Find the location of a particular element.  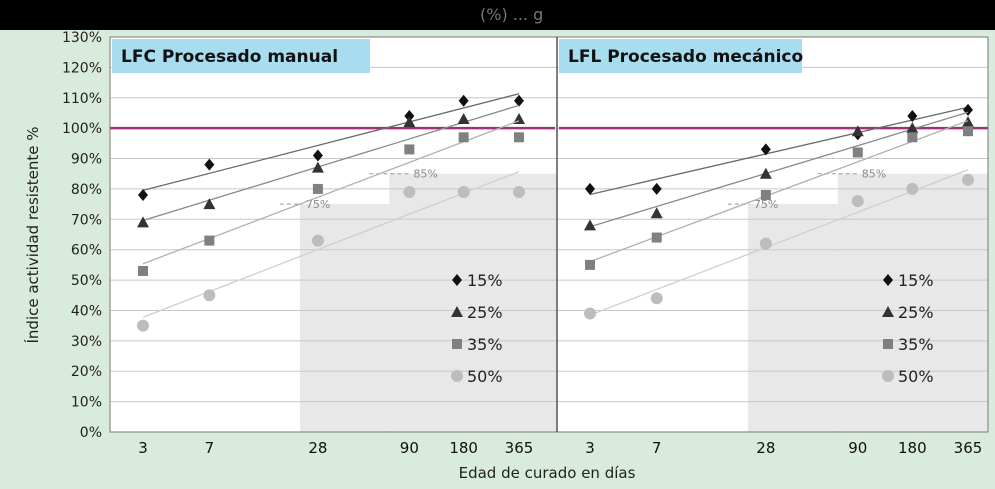

y-tick-label: 10% is located at coordinates (86, 403).